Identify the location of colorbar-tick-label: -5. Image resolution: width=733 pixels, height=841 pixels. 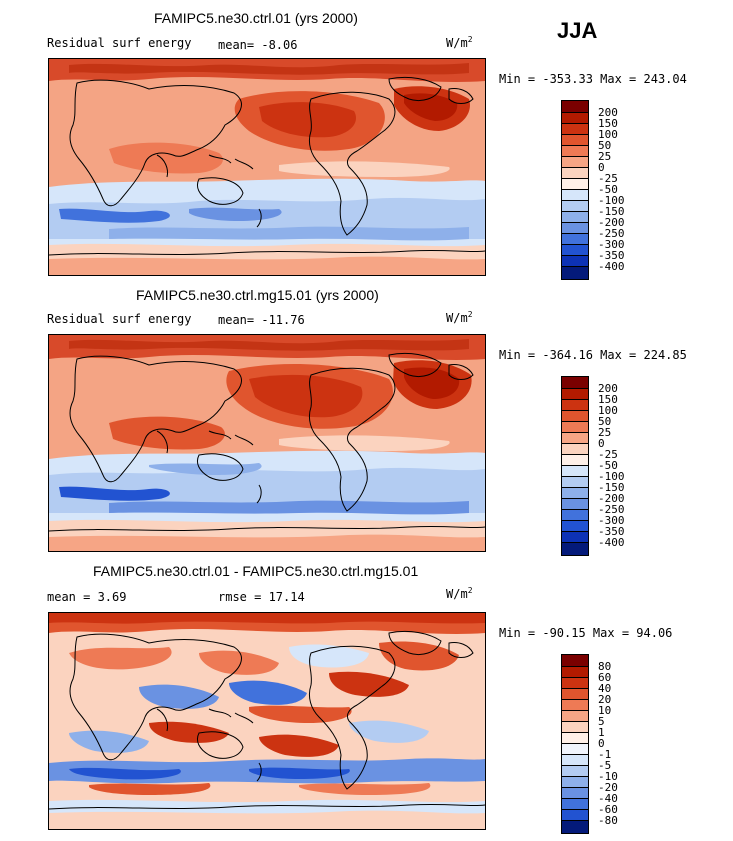
(605, 765).